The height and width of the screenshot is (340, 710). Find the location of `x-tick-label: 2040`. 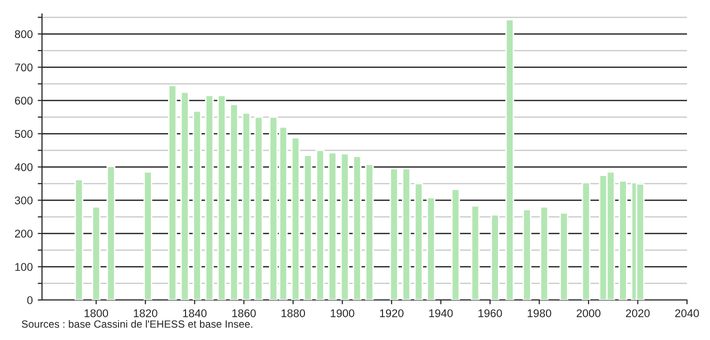

x-tick-label: 2040 is located at coordinates (687, 313).